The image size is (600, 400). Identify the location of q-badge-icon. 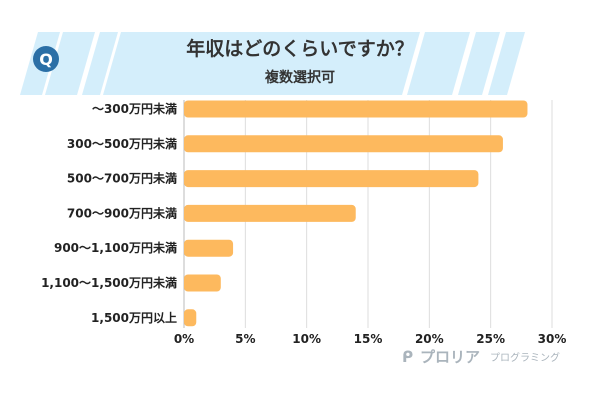
(46, 59).